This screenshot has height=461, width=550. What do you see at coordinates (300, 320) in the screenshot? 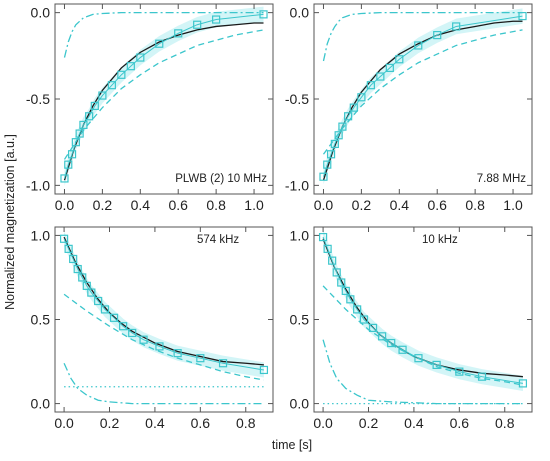
I see `y-tick-label: 0.5` at bounding box center [300, 320].